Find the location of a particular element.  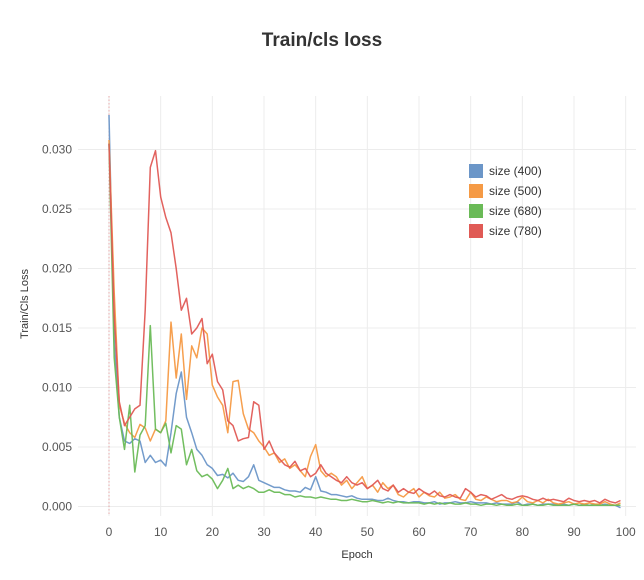

y-tick-label: 0.005 is located at coordinates (57, 447).